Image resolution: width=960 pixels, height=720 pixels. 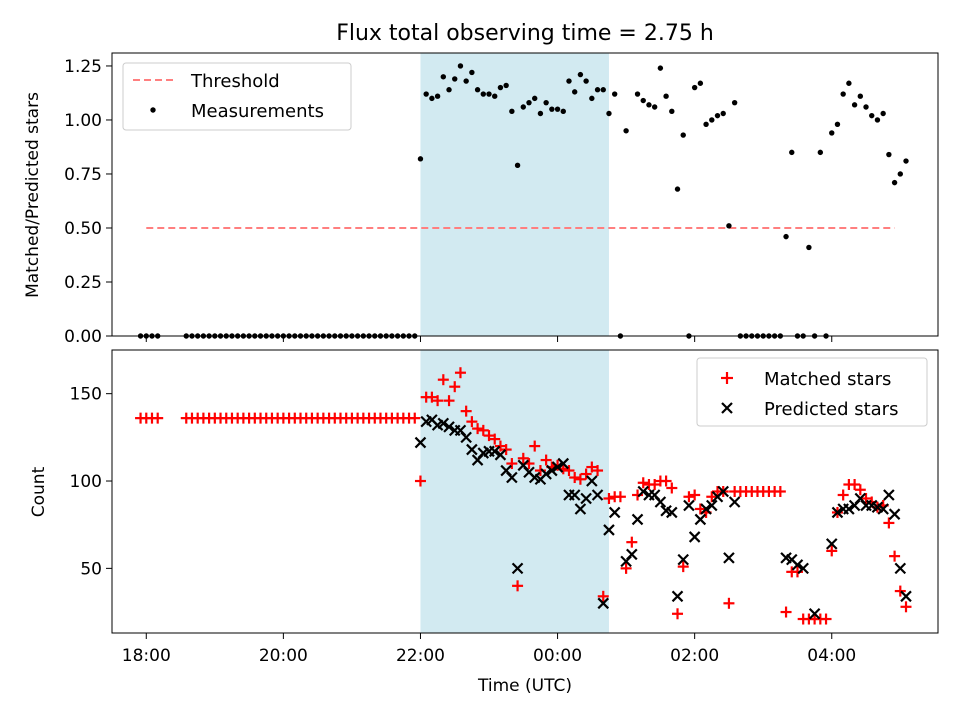 What do you see at coordinates (831, 656) in the screenshot?
I see `x-tick-label: 04:00` at bounding box center [831, 656].